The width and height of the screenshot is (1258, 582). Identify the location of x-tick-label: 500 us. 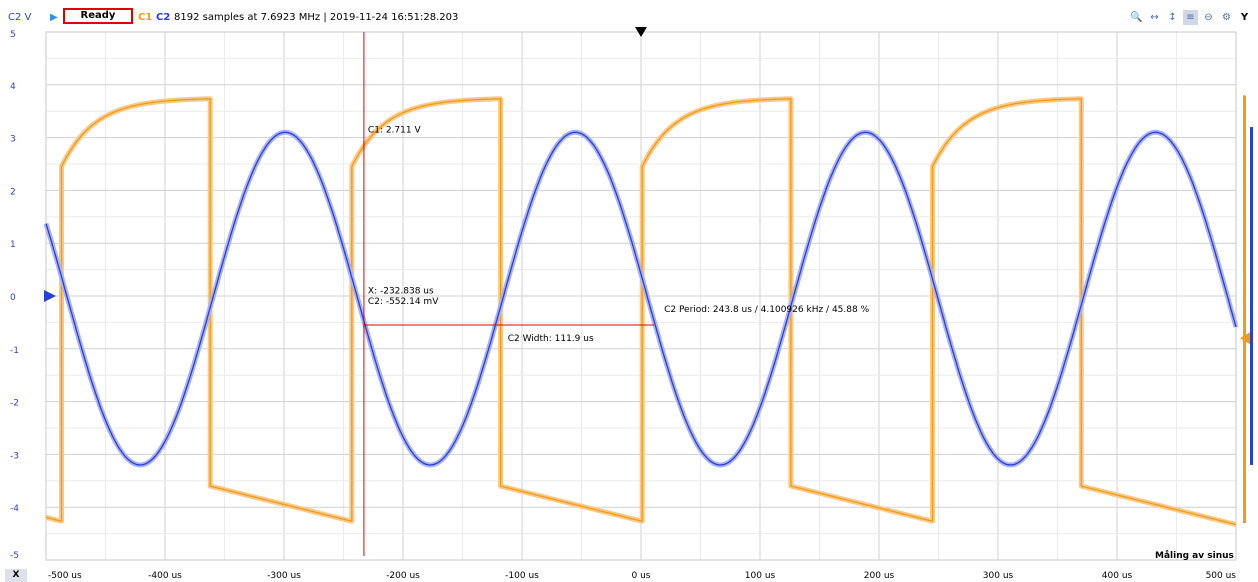
(1221, 576).